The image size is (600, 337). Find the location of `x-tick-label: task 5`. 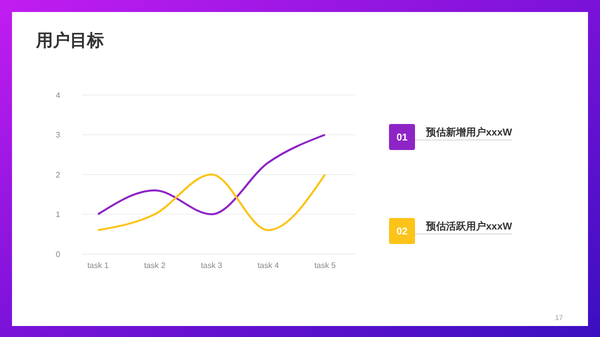

x-tick-label: task 5 is located at coordinates (325, 265).